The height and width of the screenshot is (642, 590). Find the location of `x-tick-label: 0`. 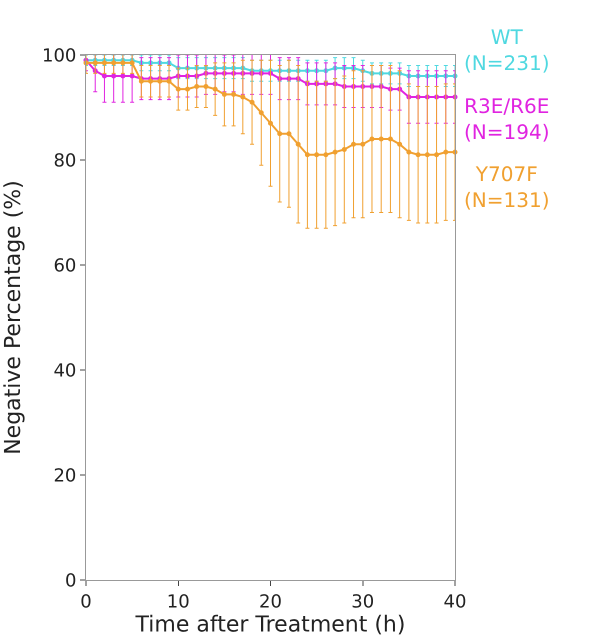

x-tick-label: 0 is located at coordinates (86, 602).